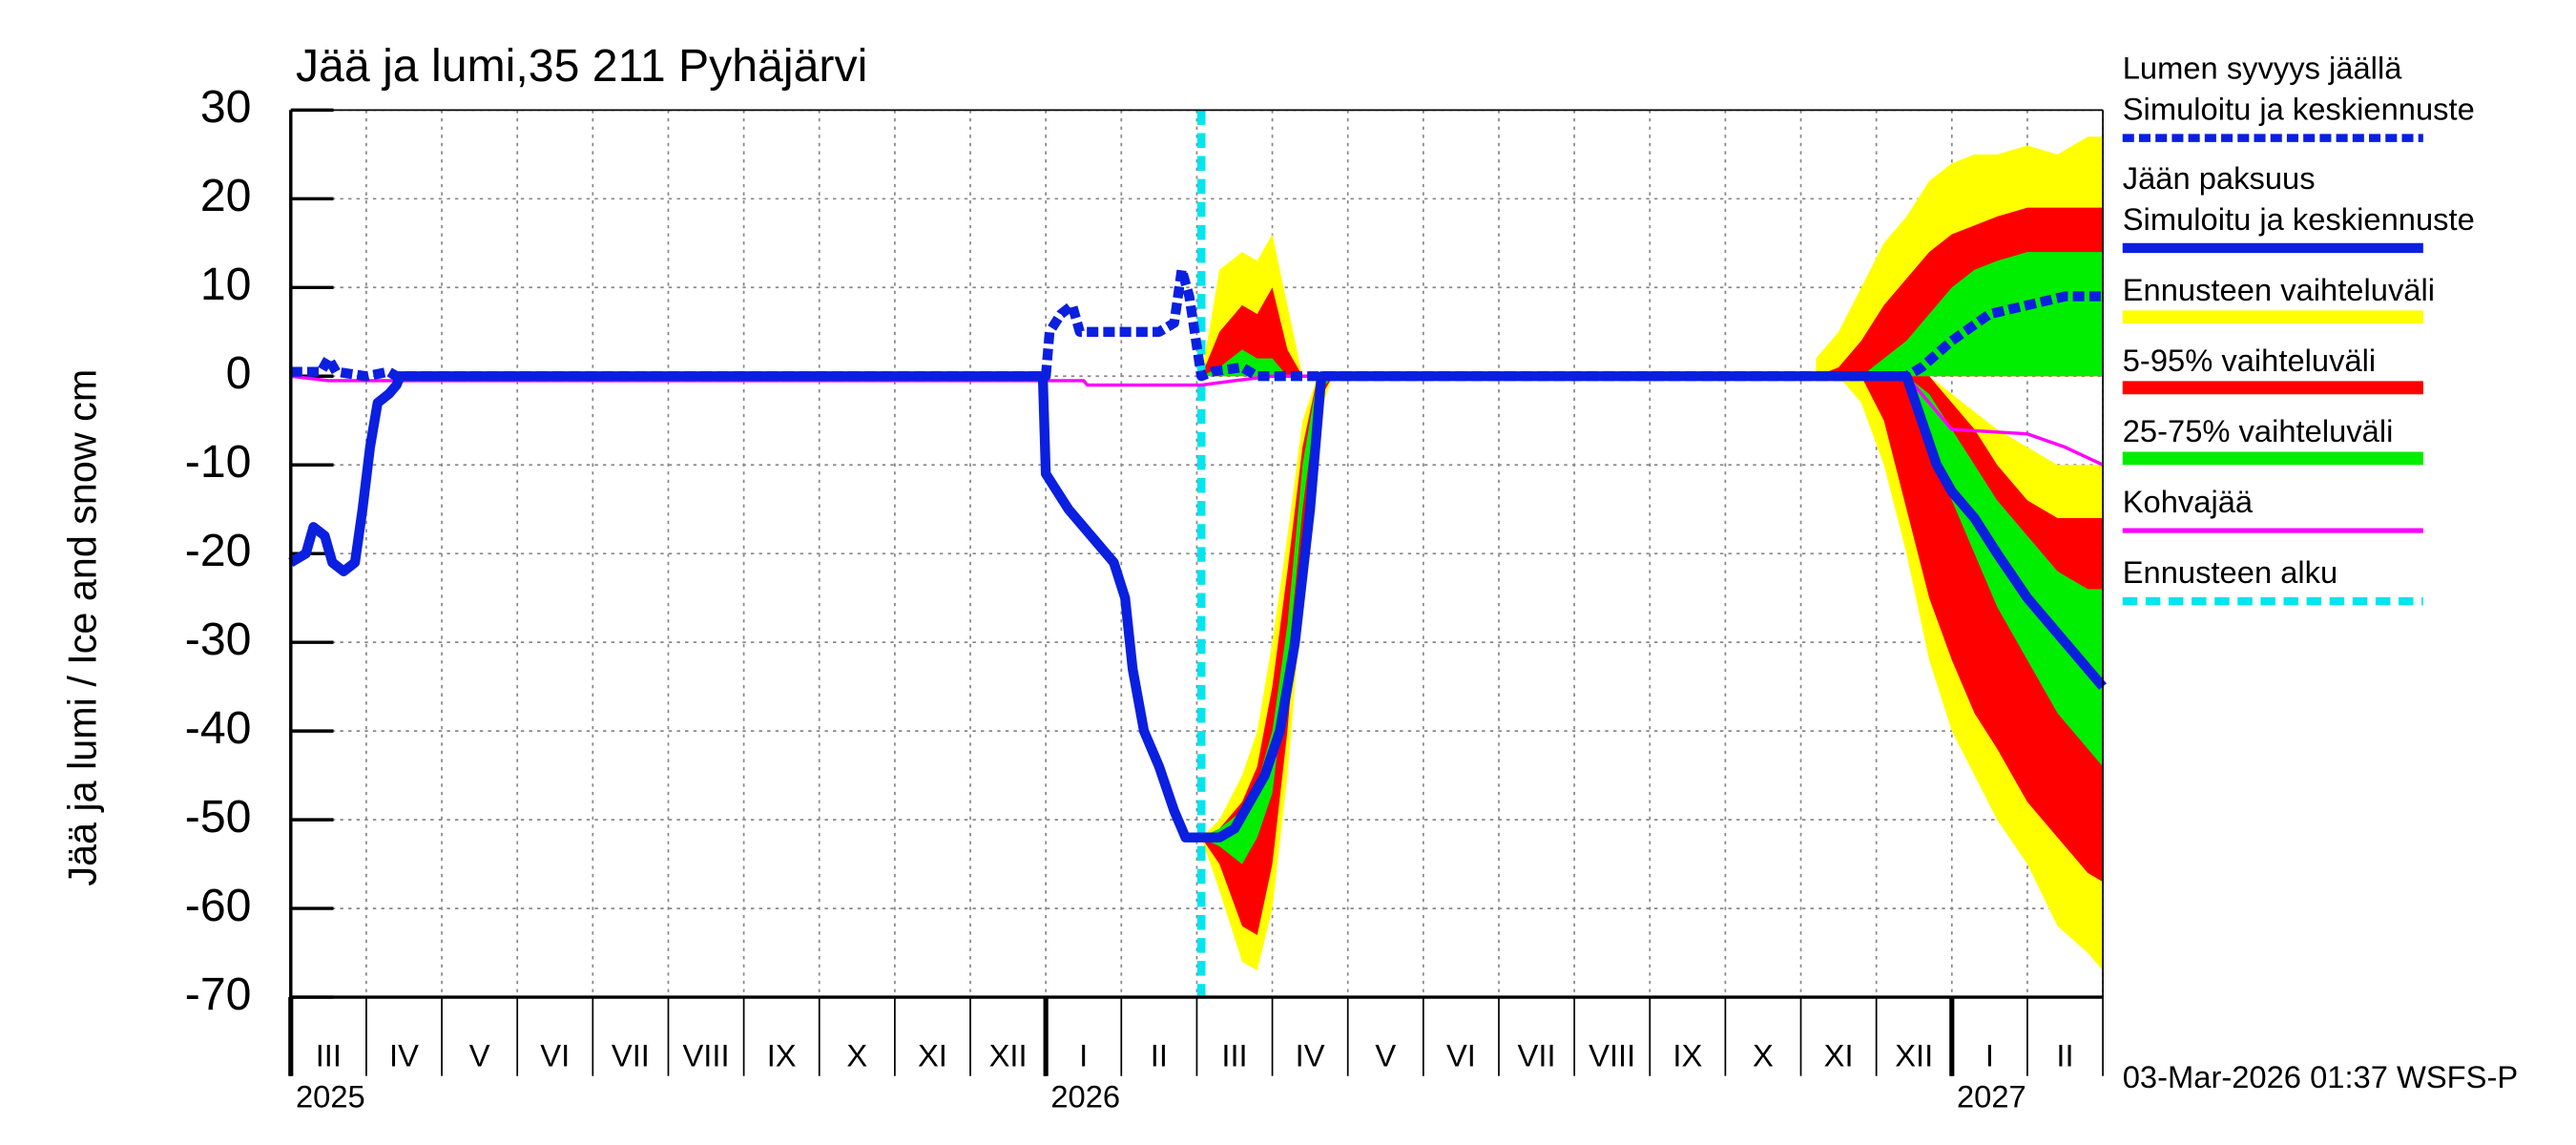 The height and width of the screenshot is (1145, 2576). I want to click on y-tick-label: 20, so click(226, 195).